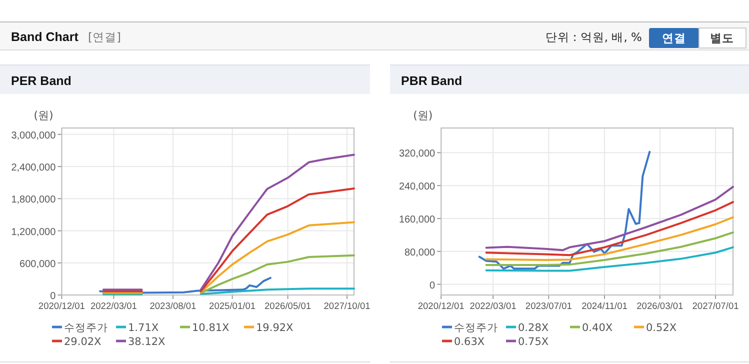 This screenshot has height=364, width=749. What do you see at coordinates (417, 220) in the screenshot?
I see `y-tick-label: 160,000` at bounding box center [417, 220].